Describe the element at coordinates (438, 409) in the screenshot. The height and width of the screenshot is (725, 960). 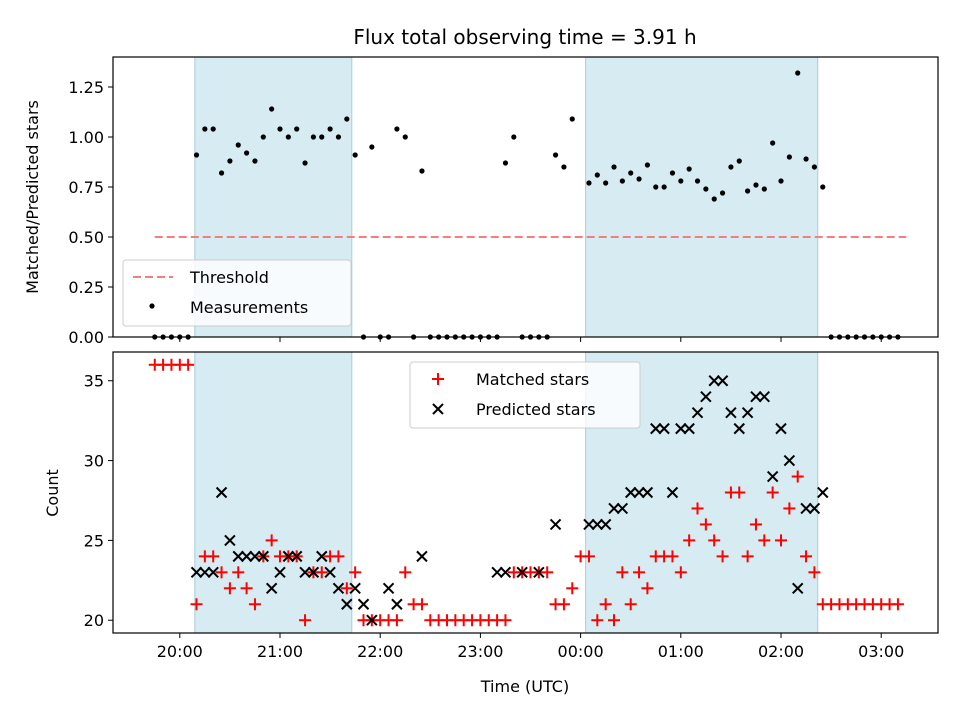
I see `predicted-stars-legend-marker` at that location.